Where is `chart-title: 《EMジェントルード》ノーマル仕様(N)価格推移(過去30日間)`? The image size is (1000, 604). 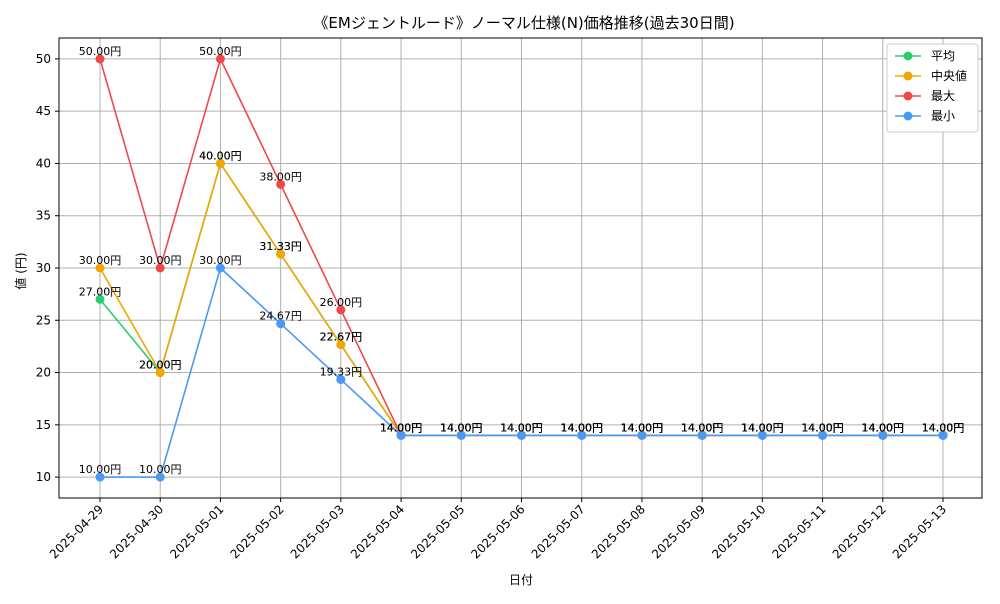 chart-title: 《EMジェントルード》ノーマル仕様(N)価格推移(過去30日間) is located at coordinates (523, 23).